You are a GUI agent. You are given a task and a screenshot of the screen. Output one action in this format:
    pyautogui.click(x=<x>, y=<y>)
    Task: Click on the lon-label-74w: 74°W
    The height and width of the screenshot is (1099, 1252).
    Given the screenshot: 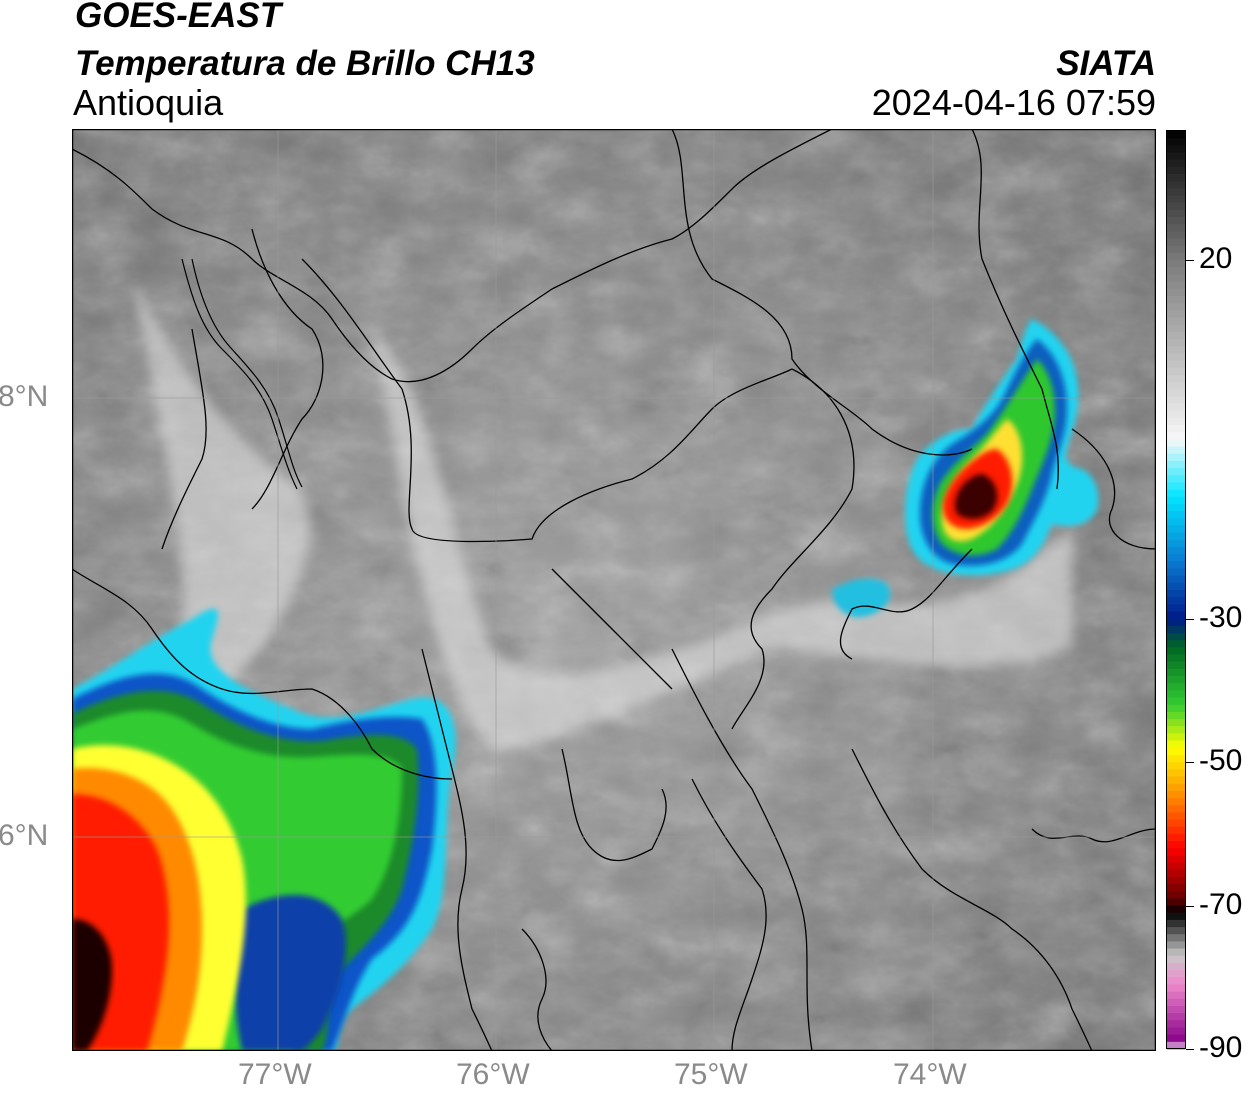 What is the action you would take?
    pyautogui.click(x=930, y=1074)
    